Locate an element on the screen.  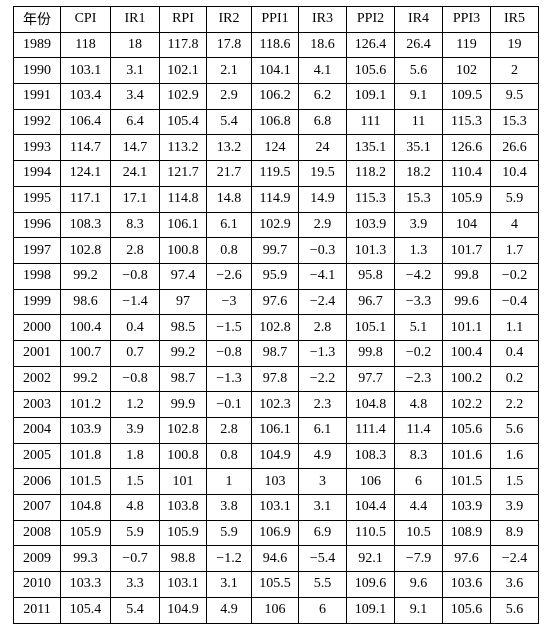
value-cell: 9.6 is located at coordinates (418, 584).